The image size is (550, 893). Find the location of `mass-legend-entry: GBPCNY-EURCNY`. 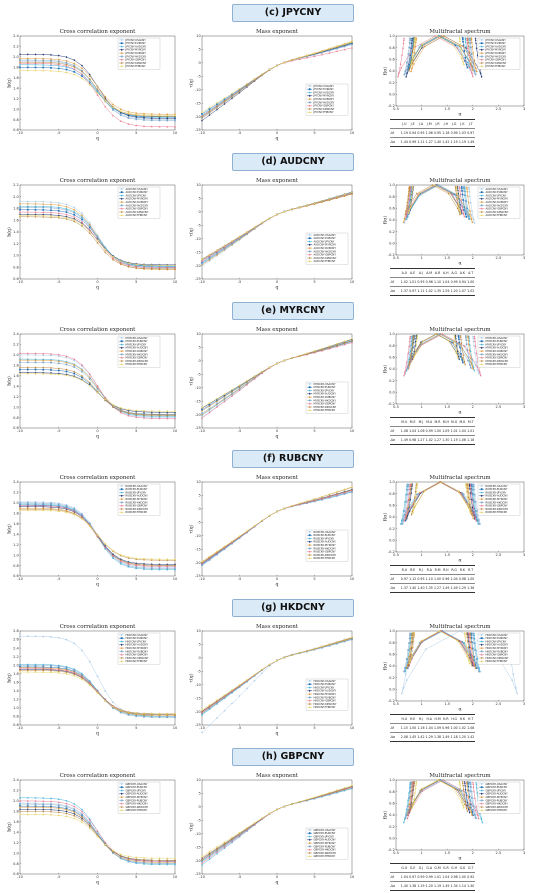

mass-legend-entry: GBPCNY-EURCNY is located at coordinates (325, 833).